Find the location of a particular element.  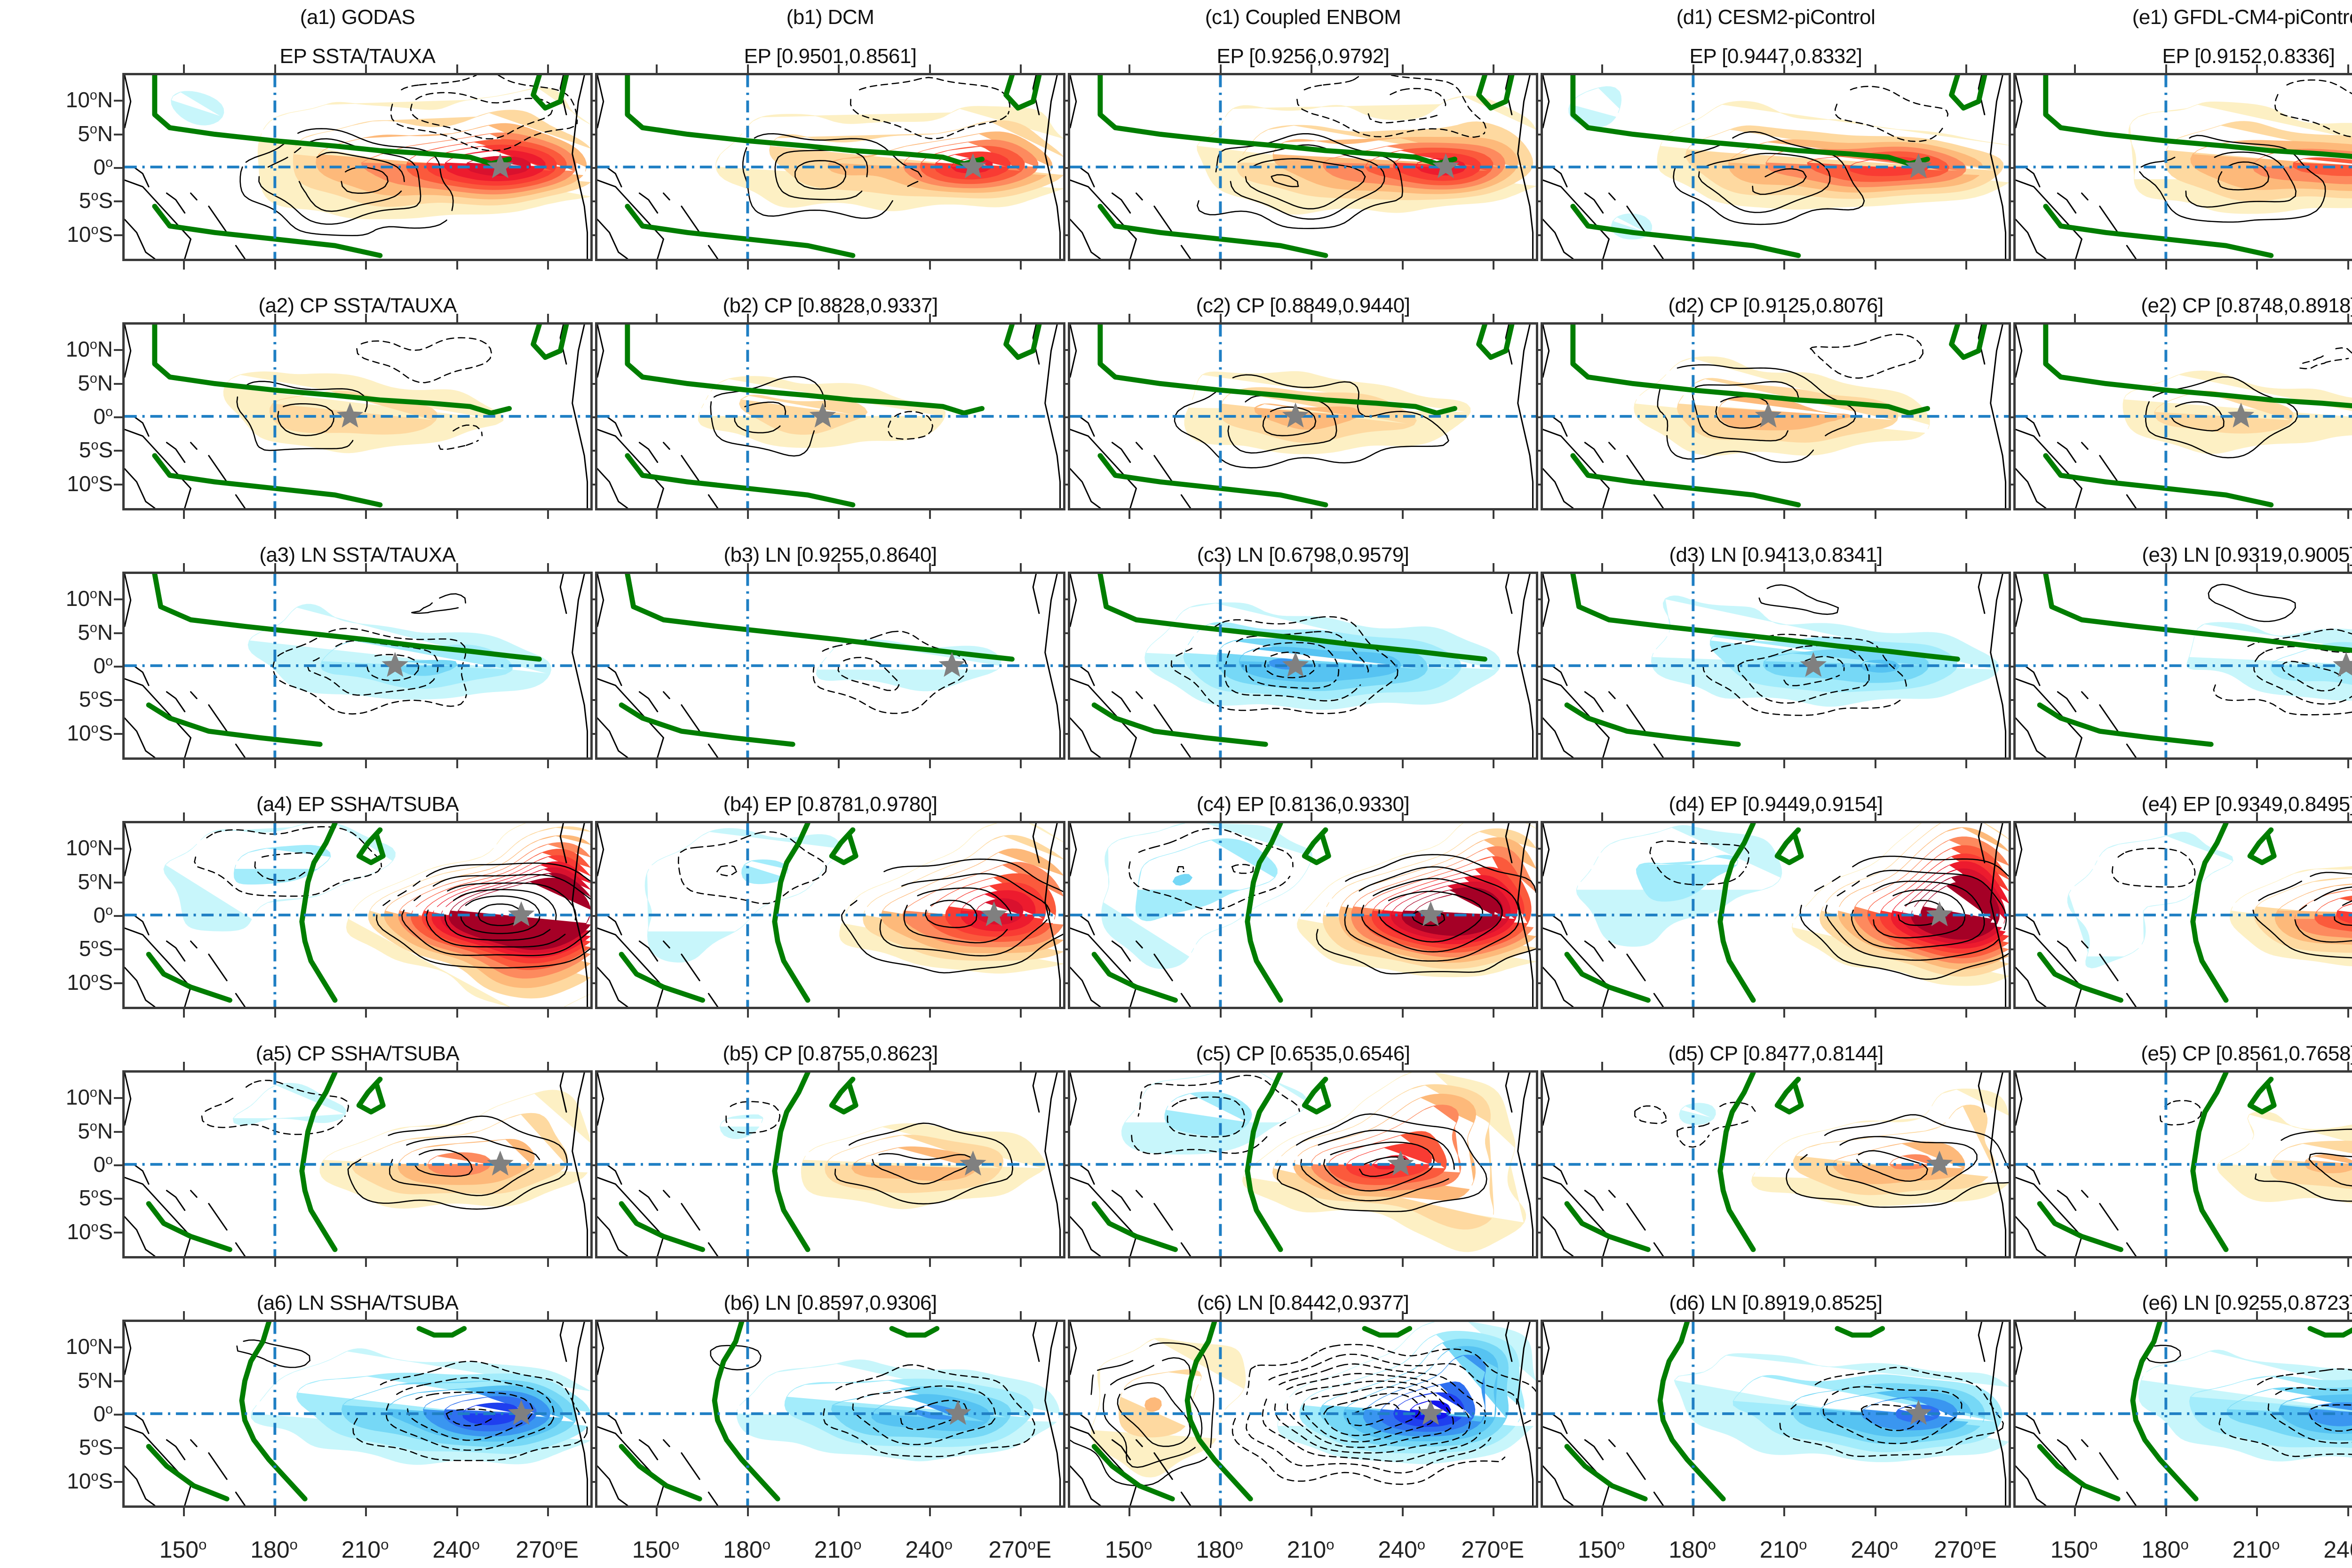

coastline-a5 is located at coordinates (356, 1164).